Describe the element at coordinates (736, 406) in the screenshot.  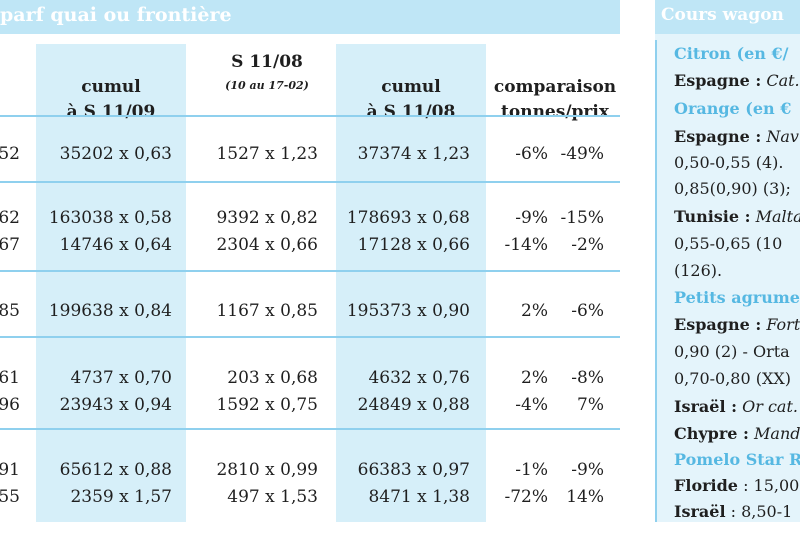
I see `price-line: Israël : Or cat.` at that location.